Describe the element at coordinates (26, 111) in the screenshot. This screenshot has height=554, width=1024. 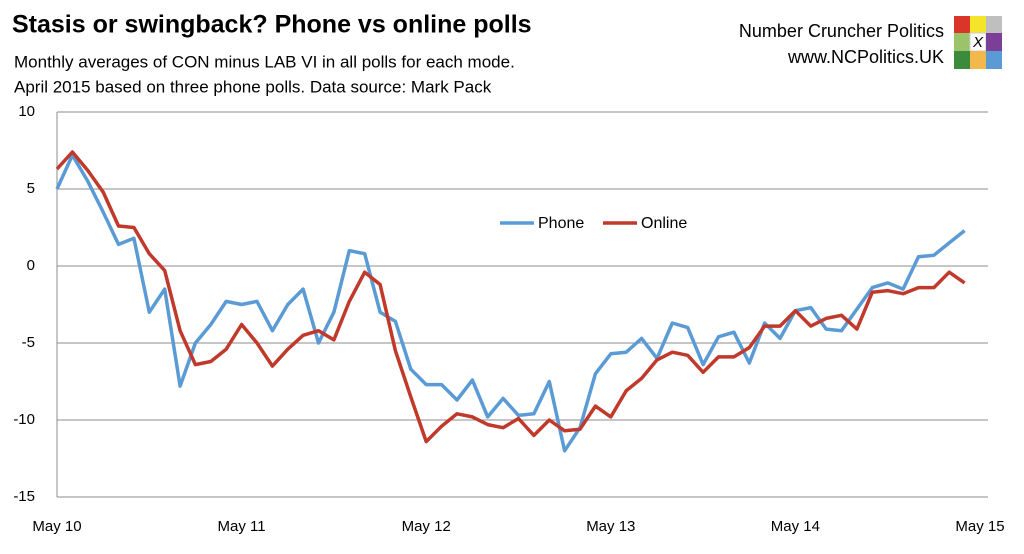
I see `y-tick-label: 10` at that location.